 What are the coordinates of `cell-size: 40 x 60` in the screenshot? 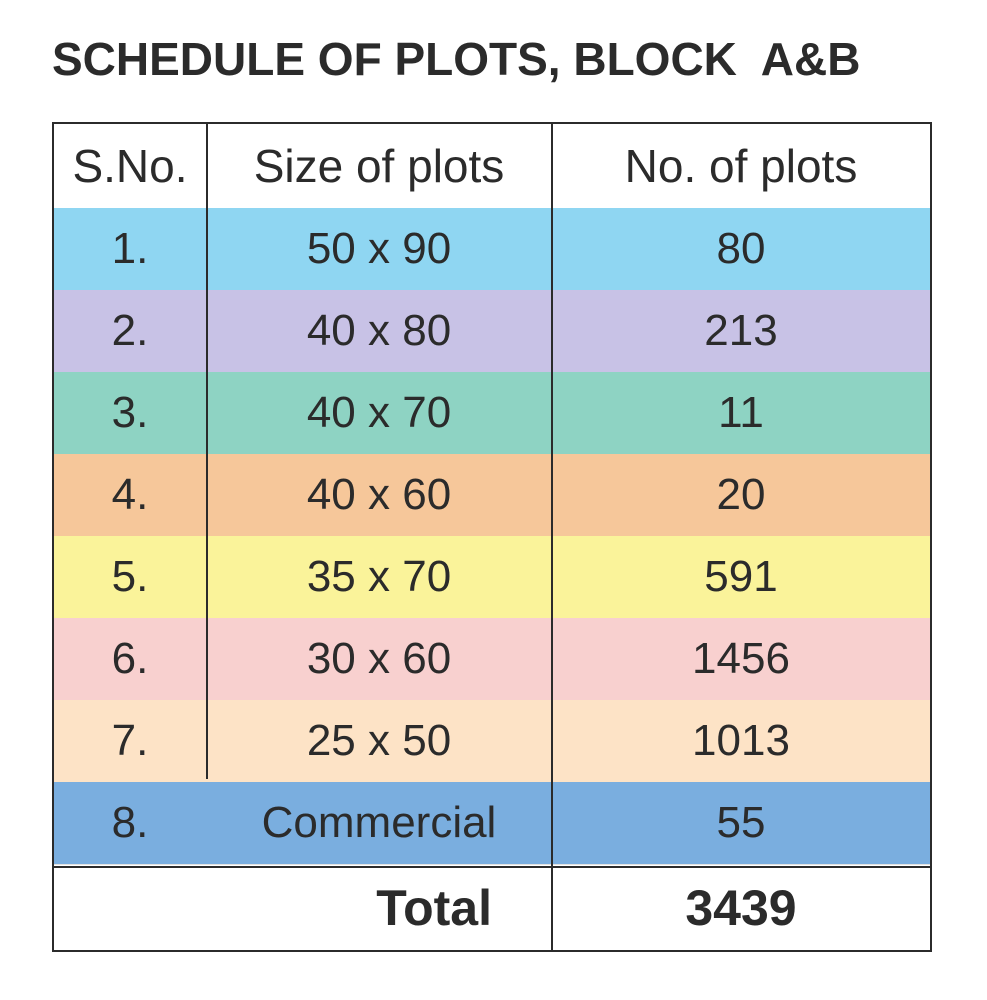 It's located at (379, 494).